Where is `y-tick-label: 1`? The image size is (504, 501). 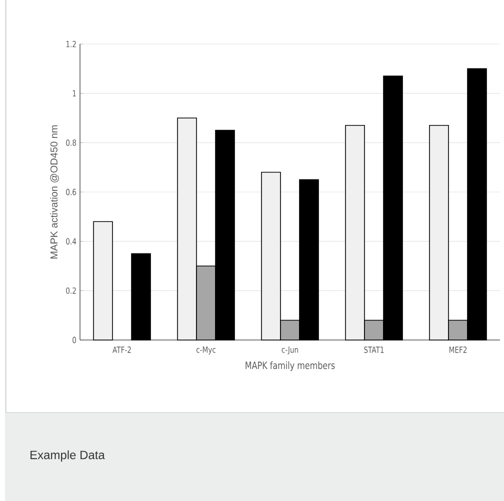
y-tick-label: 1 is located at coordinates (74, 93).